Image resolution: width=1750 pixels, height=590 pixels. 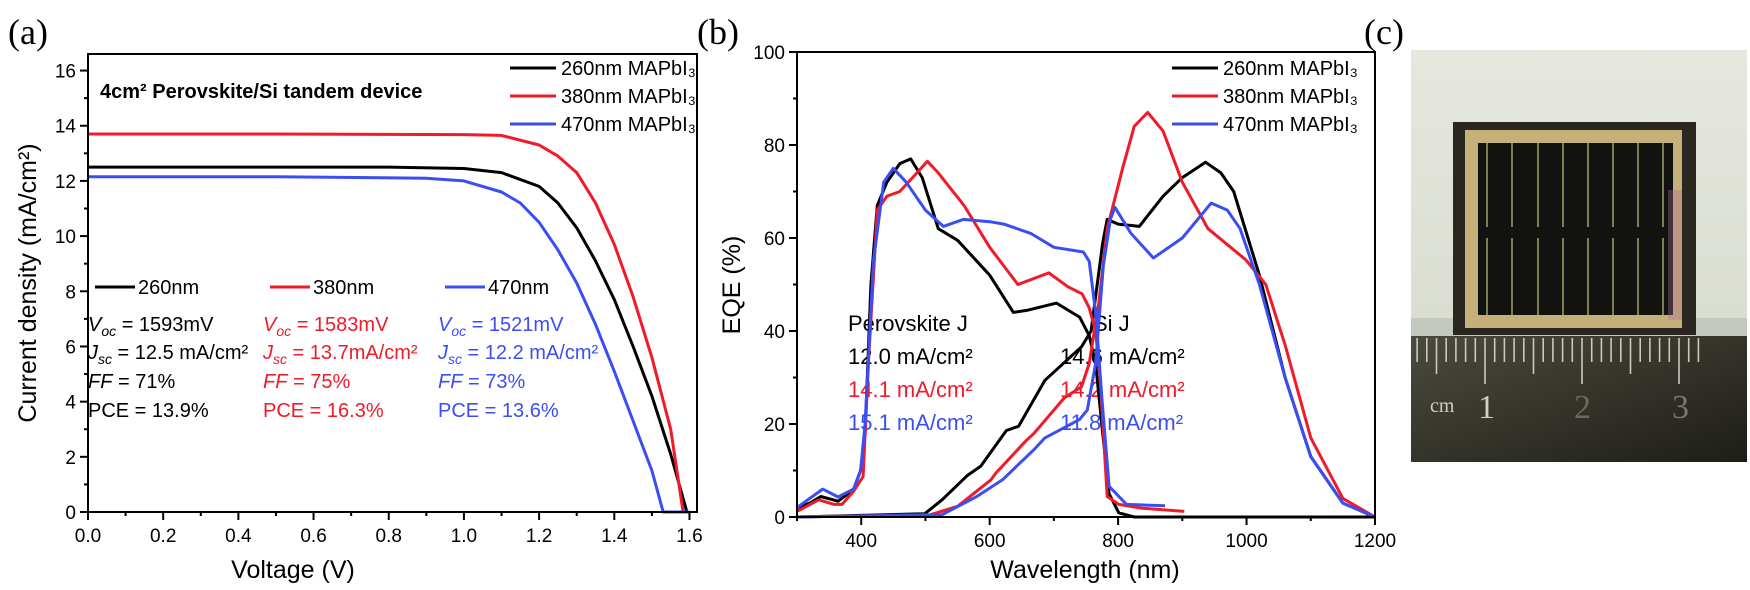 I want to click on parameter-value: = 73%, so click(x=493, y=382).